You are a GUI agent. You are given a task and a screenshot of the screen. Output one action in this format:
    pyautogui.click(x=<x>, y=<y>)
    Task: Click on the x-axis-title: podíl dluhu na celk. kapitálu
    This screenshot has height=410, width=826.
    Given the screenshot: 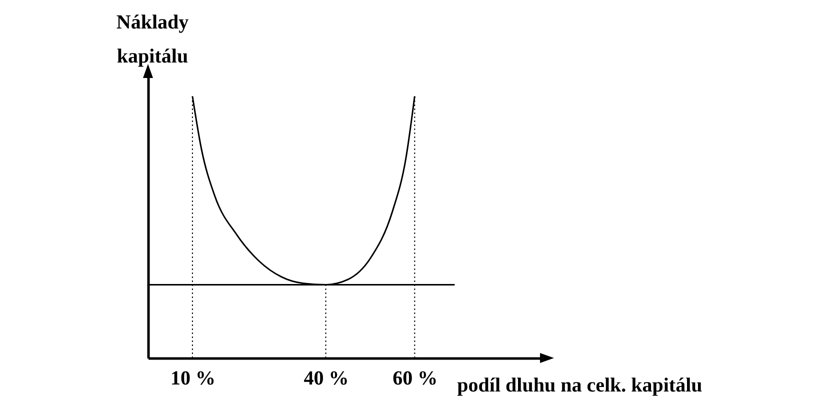 What is the action you would take?
    pyautogui.click(x=579, y=385)
    